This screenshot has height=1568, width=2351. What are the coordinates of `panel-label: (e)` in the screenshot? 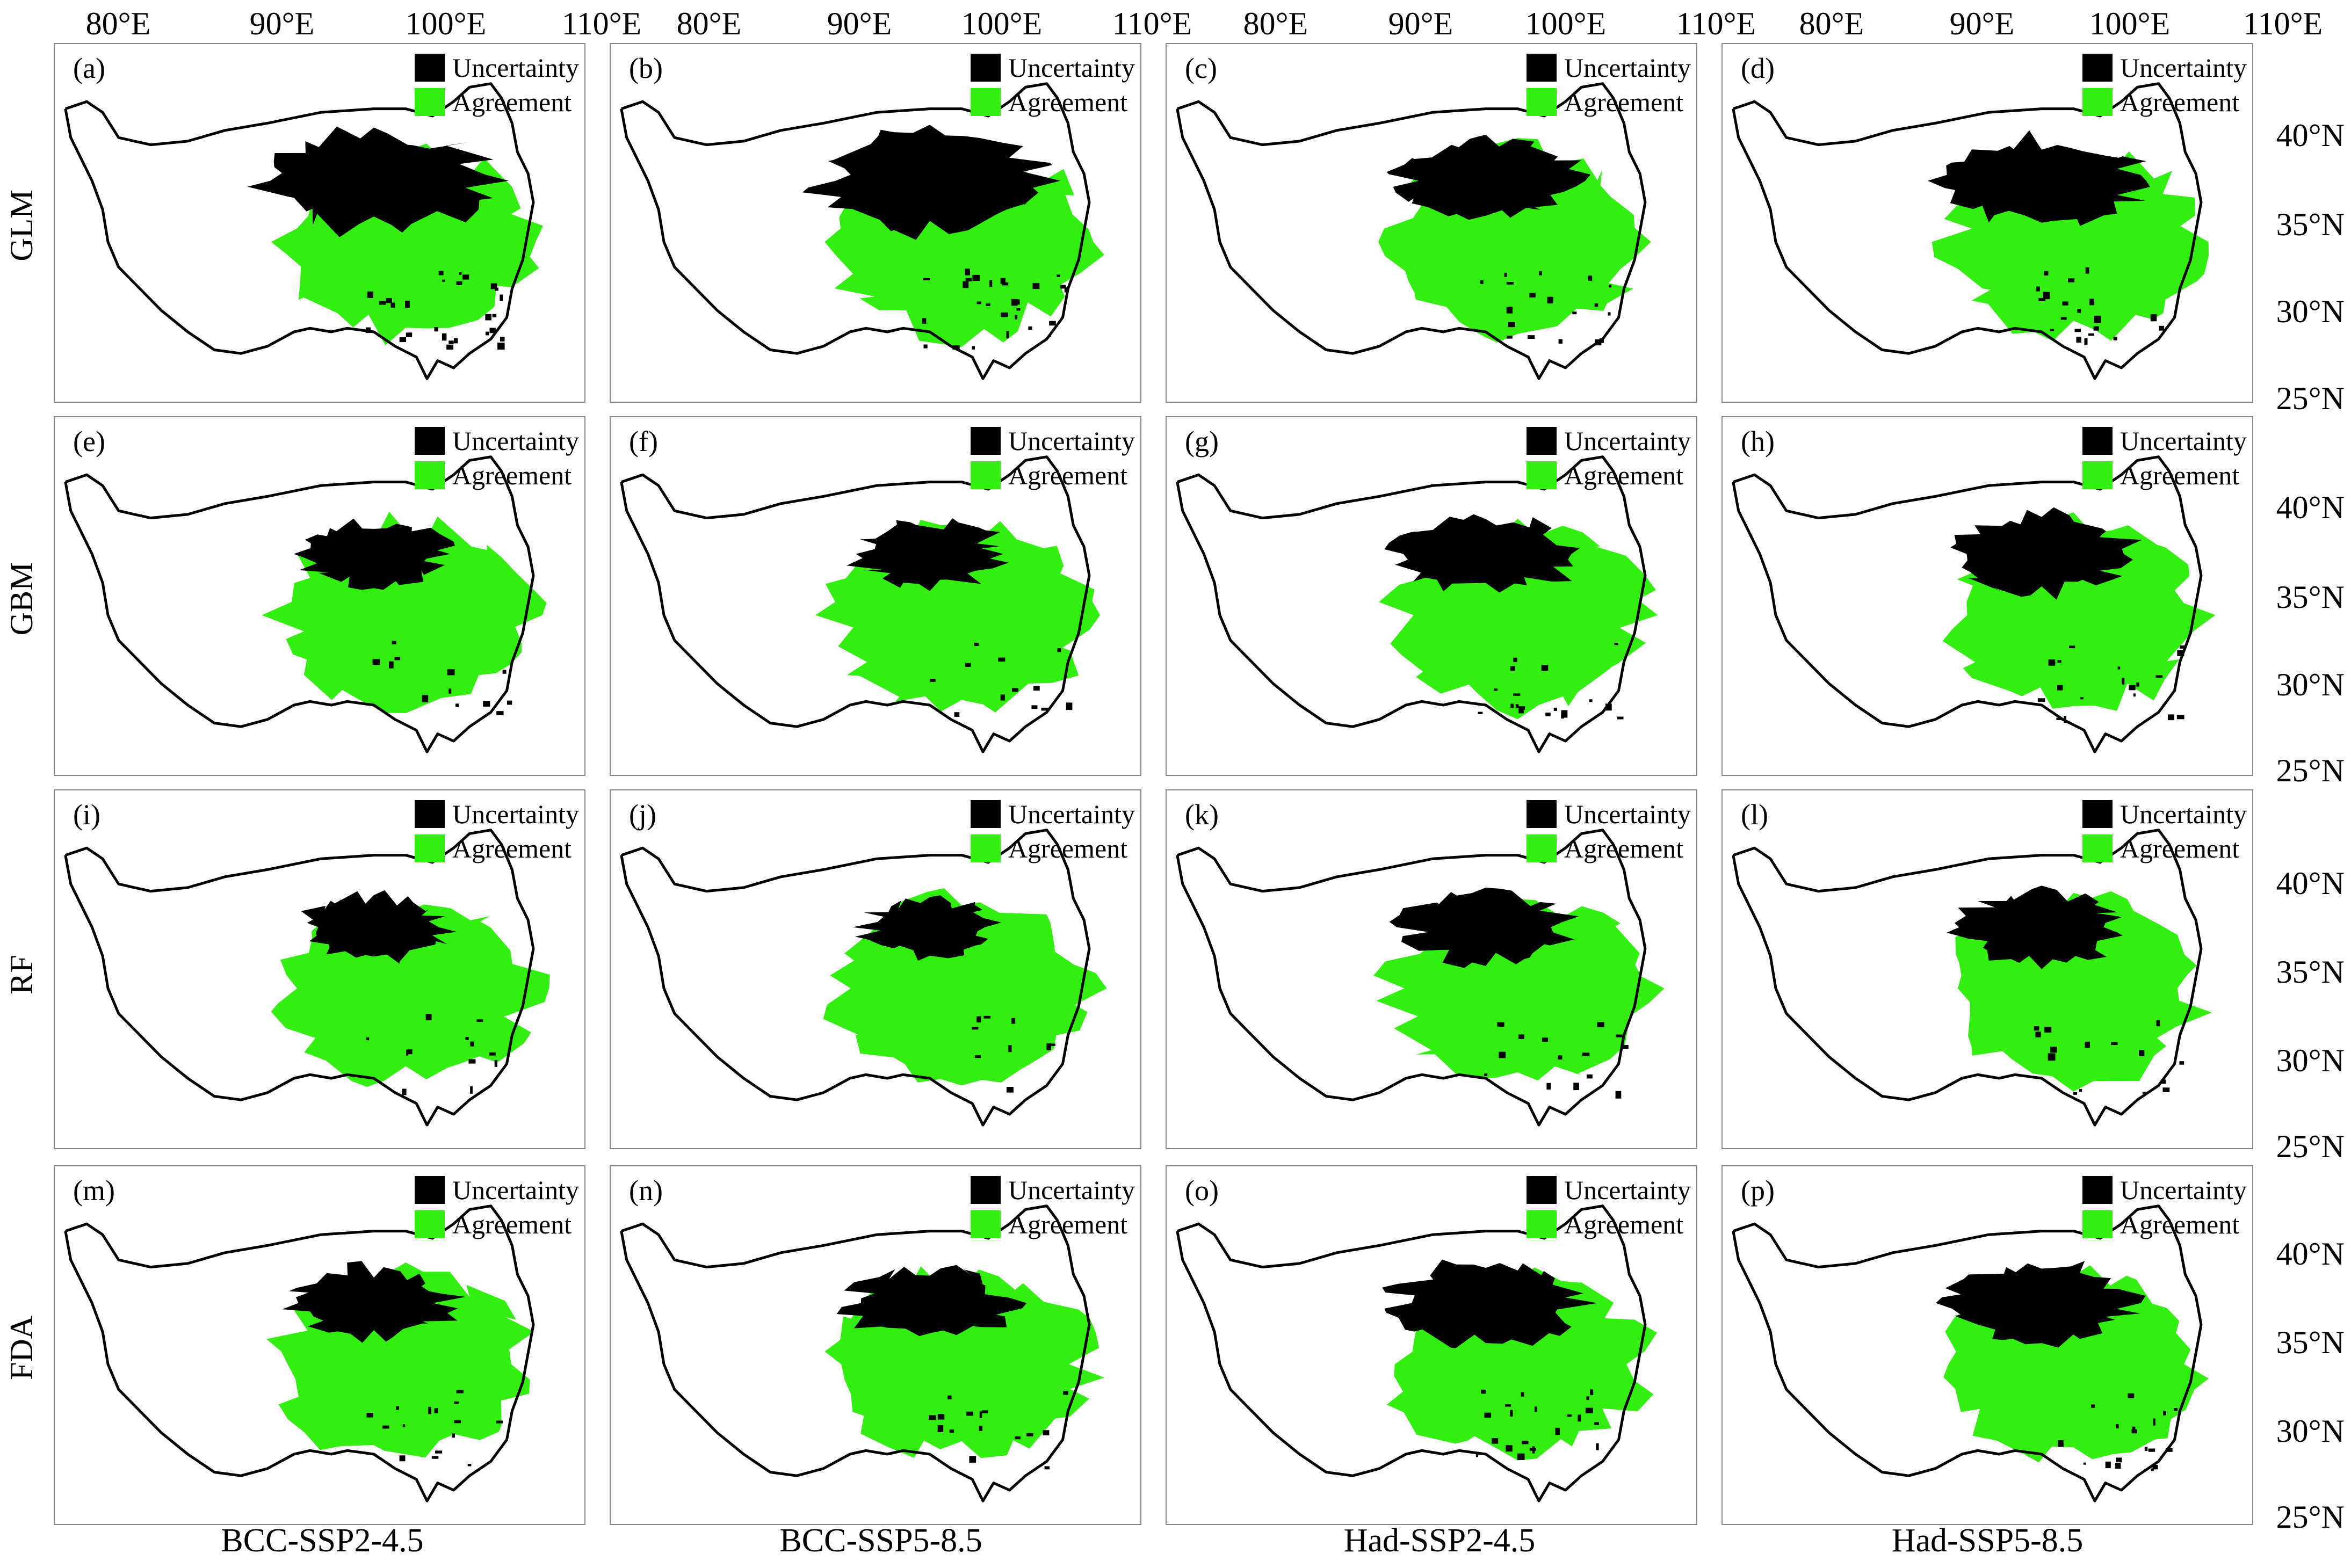 It's located at (89, 442).